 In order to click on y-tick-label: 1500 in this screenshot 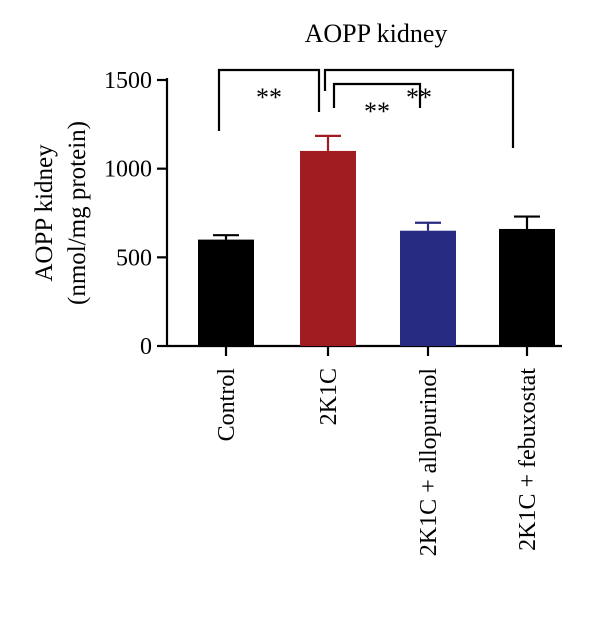, I will do `click(128, 81)`.